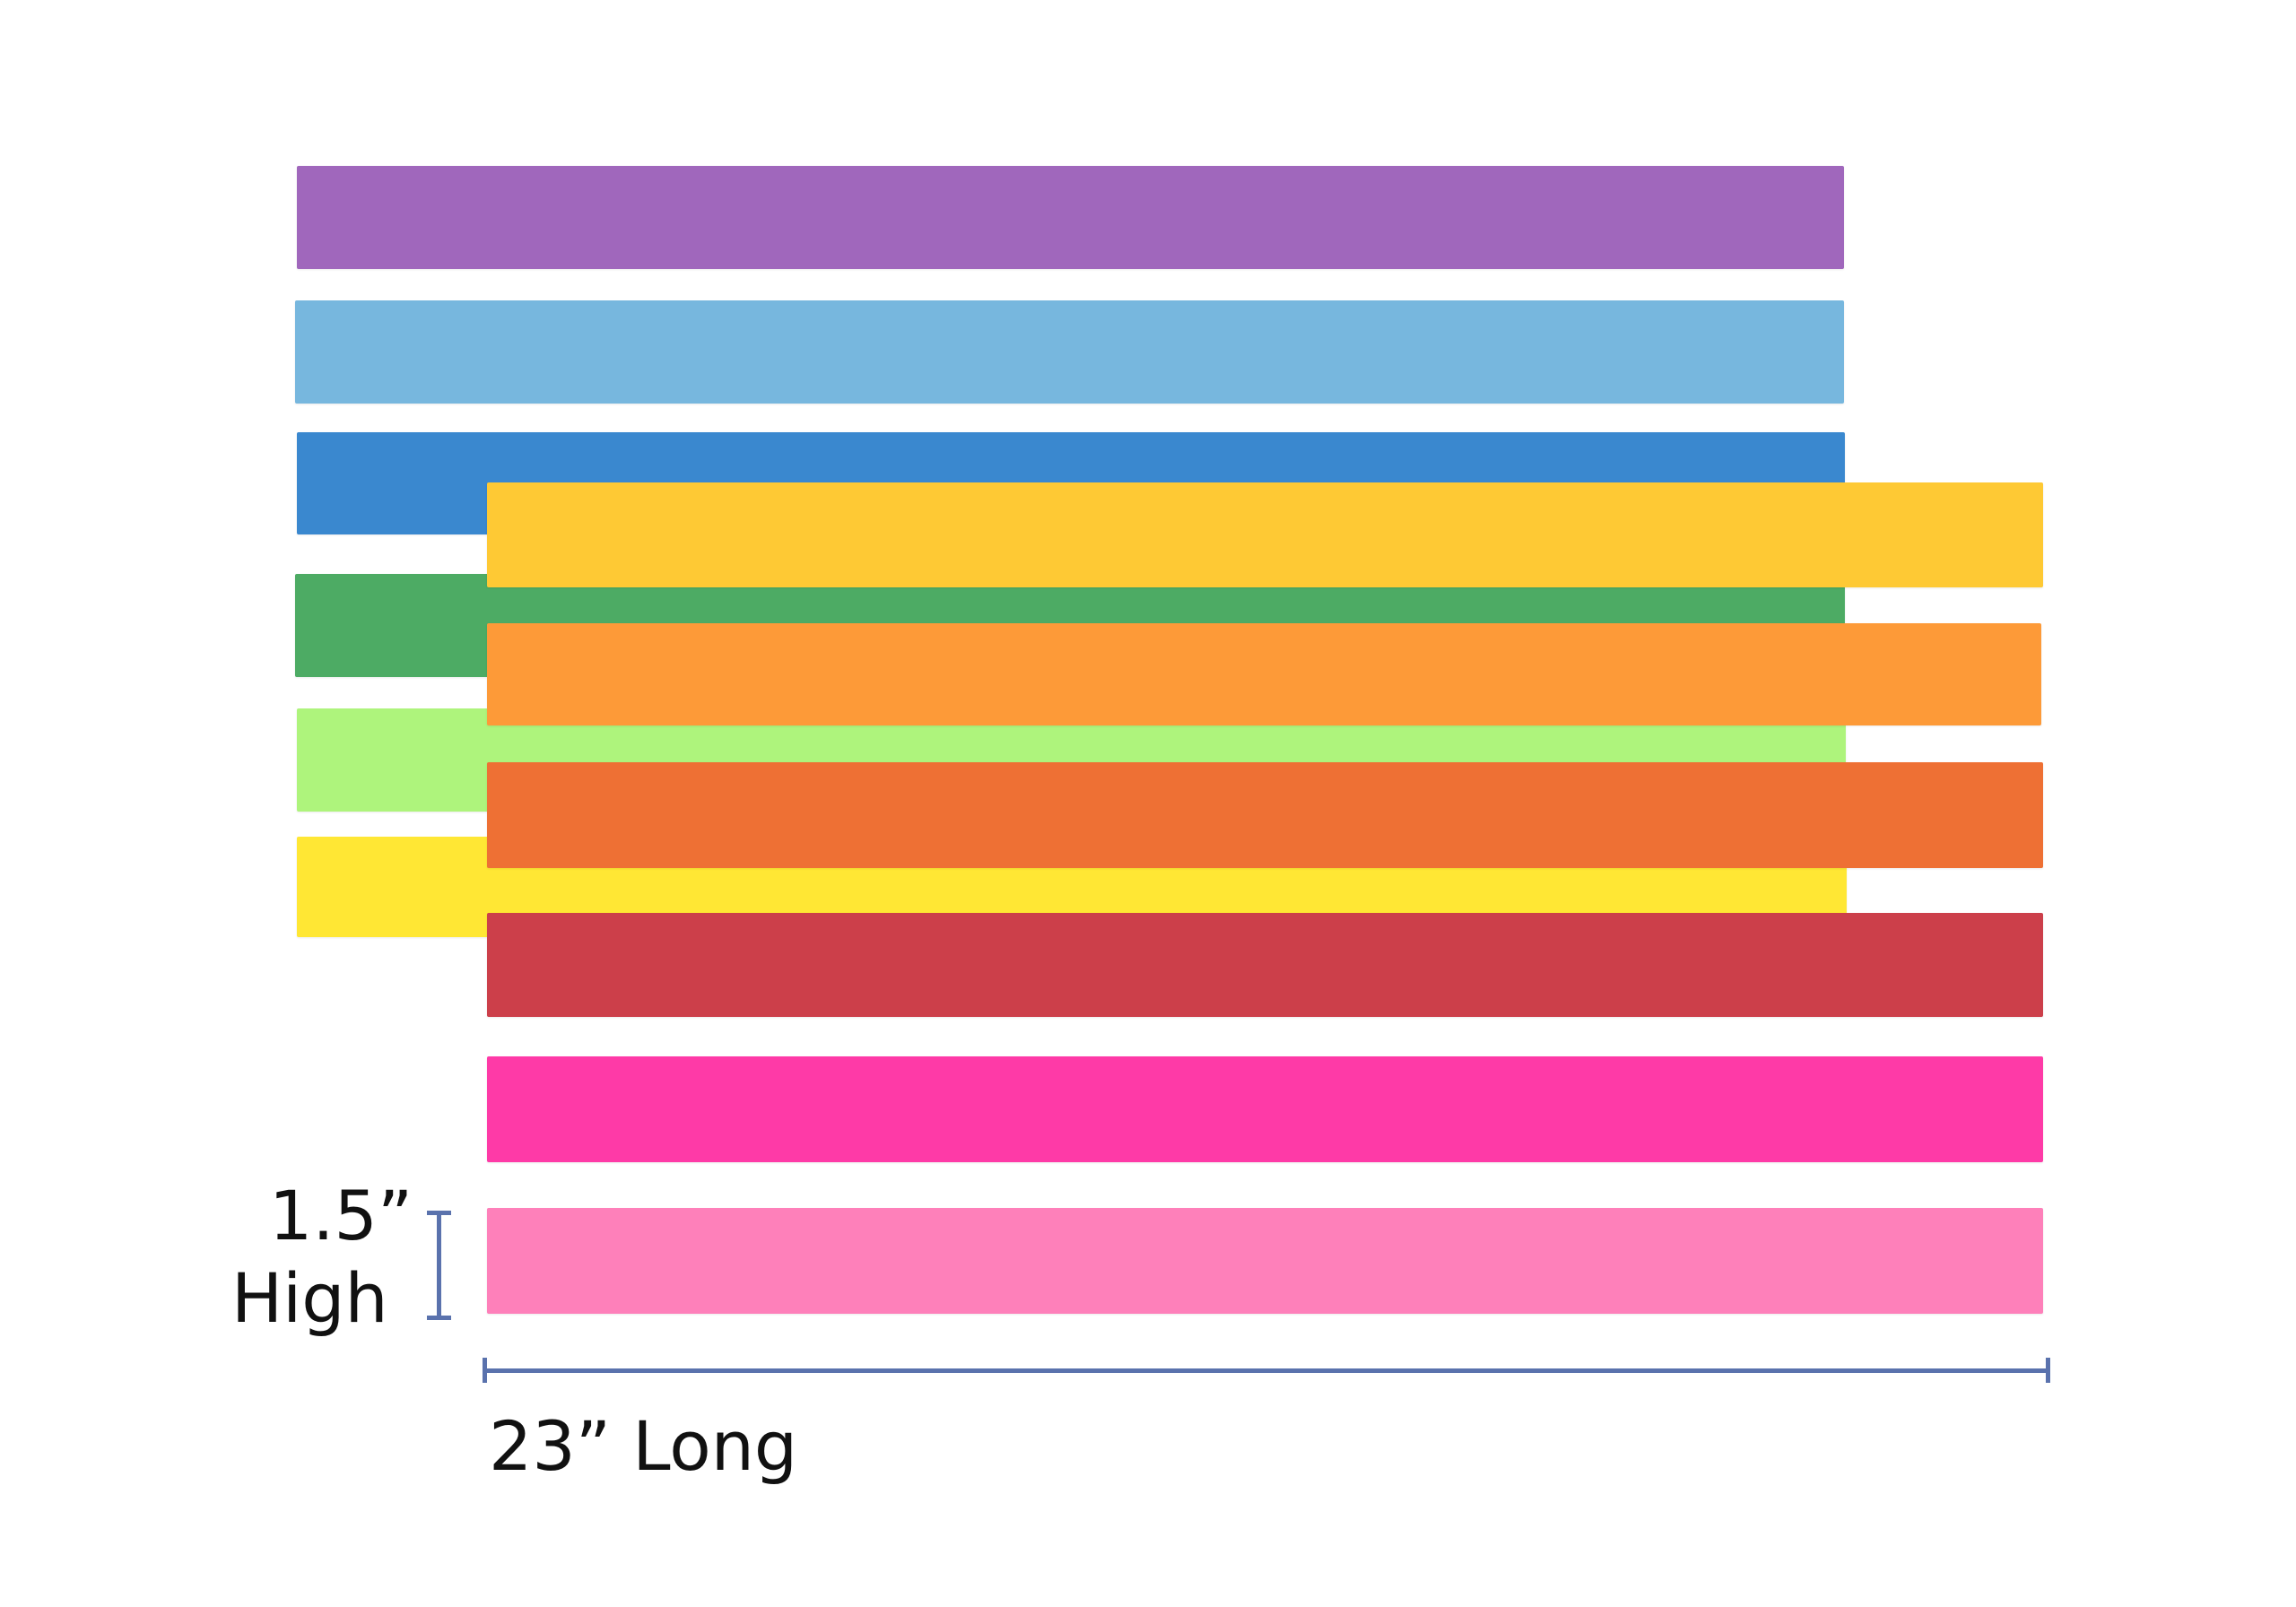 This screenshot has width=2296, height=1607. Describe the element at coordinates (439, 1213) in the screenshot. I see `height-measure-cap-top` at that location.